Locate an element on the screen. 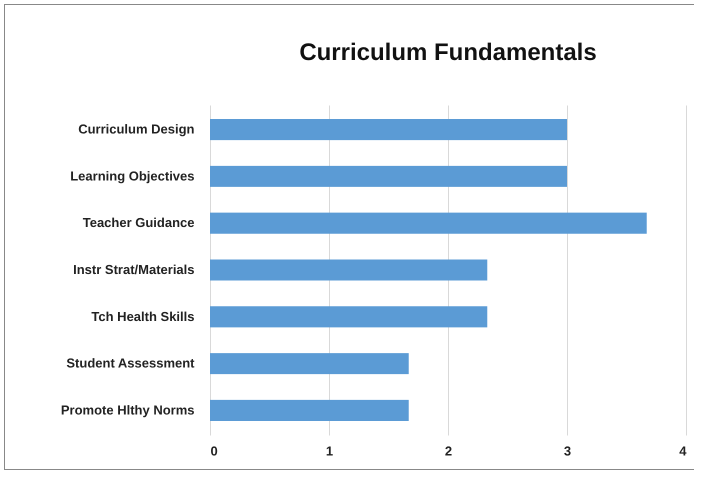 Image resolution: width=701 pixels, height=478 pixels. chart-title: Curriculum Fundamentals is located at coordinates (448, 52).